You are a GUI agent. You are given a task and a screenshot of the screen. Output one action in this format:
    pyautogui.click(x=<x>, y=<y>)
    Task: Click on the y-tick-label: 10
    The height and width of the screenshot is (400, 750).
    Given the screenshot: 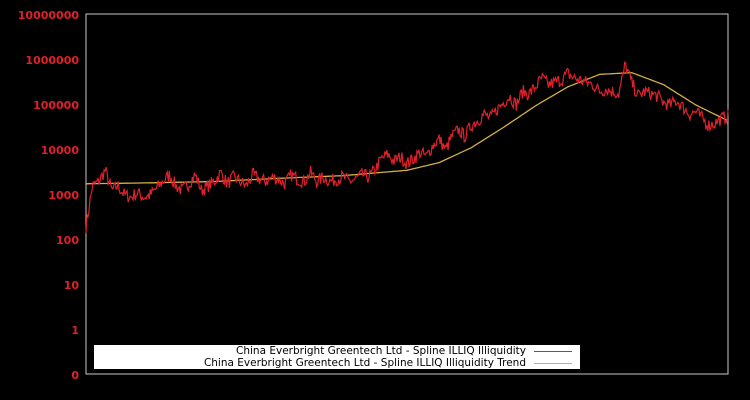 What is the action you would take?
    pyautogui.click(x=72, y=285)
    